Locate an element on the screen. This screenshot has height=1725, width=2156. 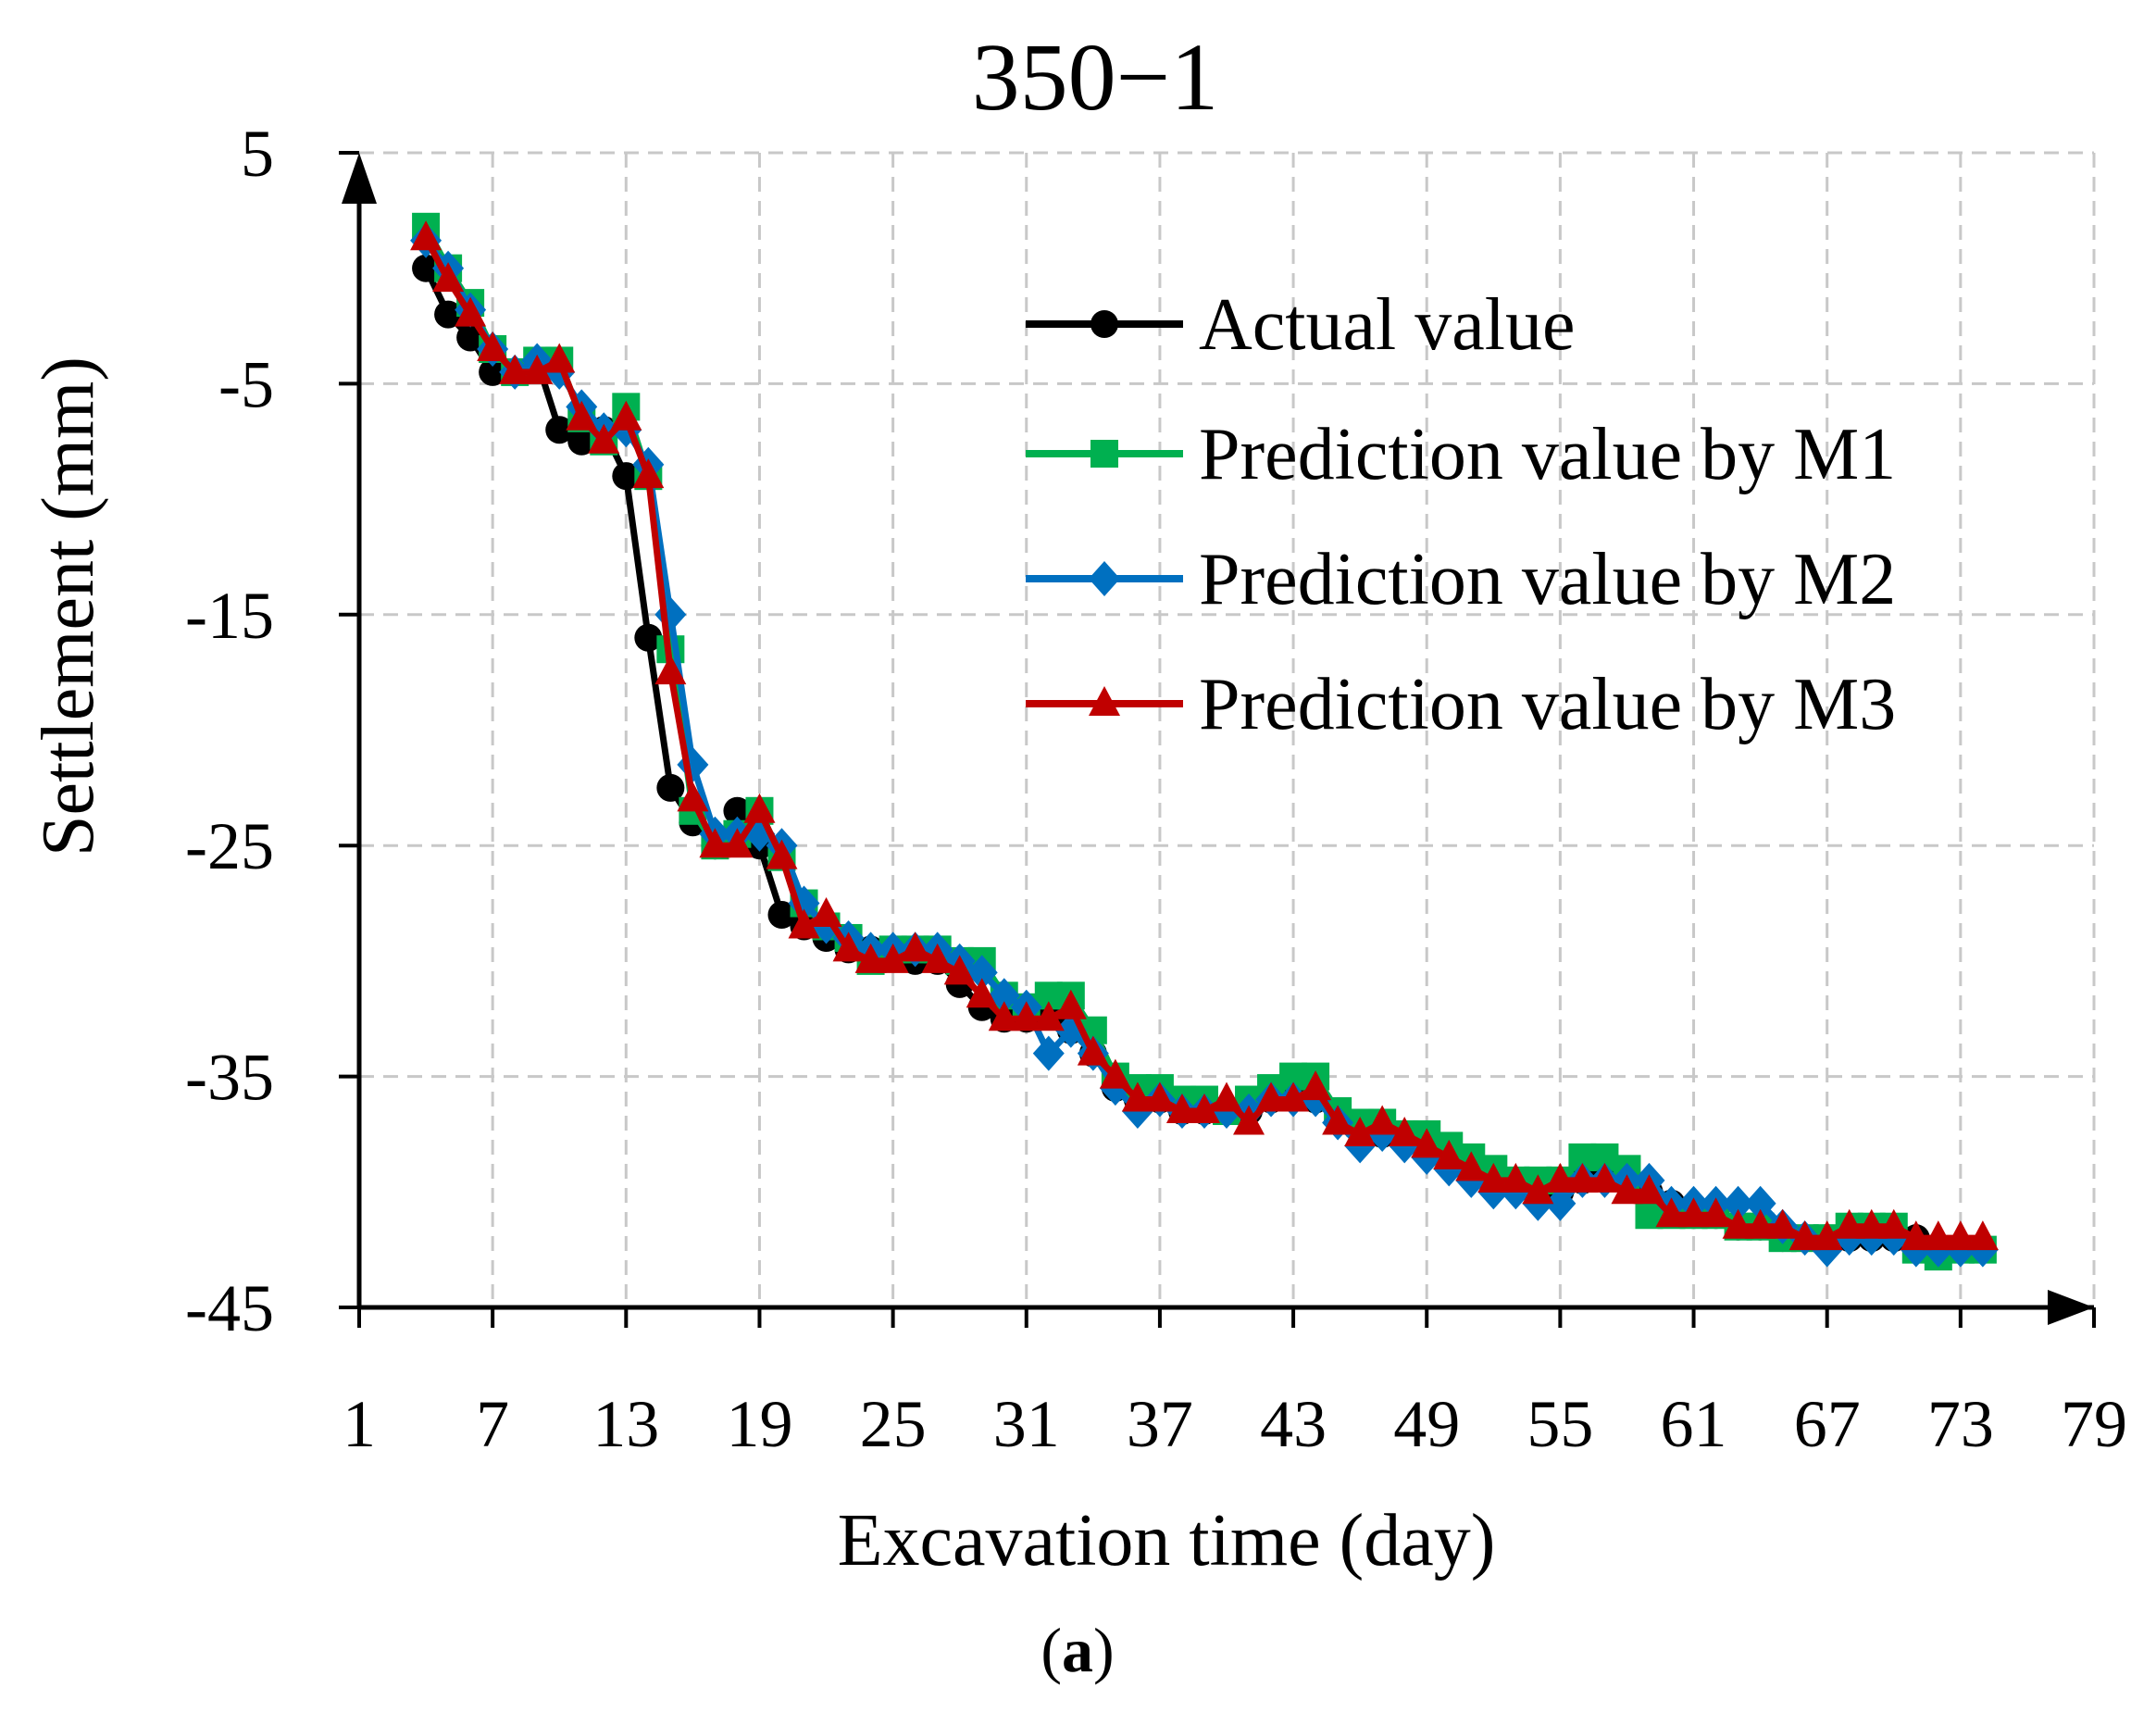
caption-letter: a is located at coordinates (1077, 1650).